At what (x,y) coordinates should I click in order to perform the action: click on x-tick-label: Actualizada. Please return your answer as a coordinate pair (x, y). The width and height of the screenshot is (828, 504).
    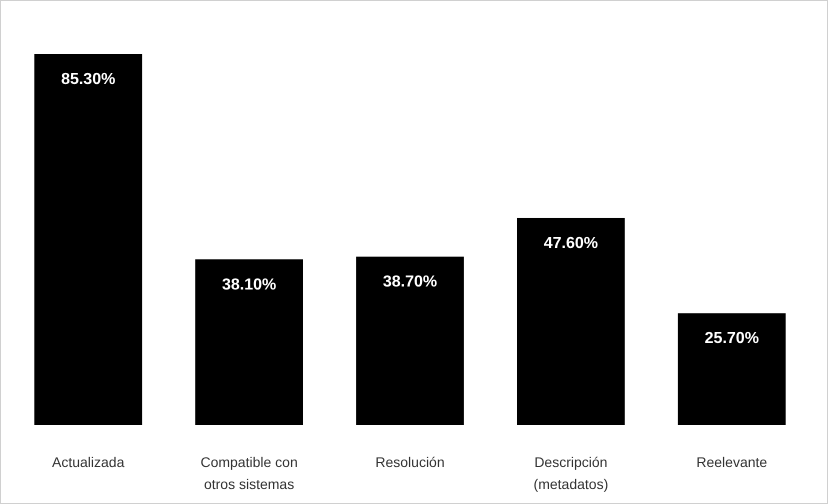
    Looking at the image, I should click on (88, 462).